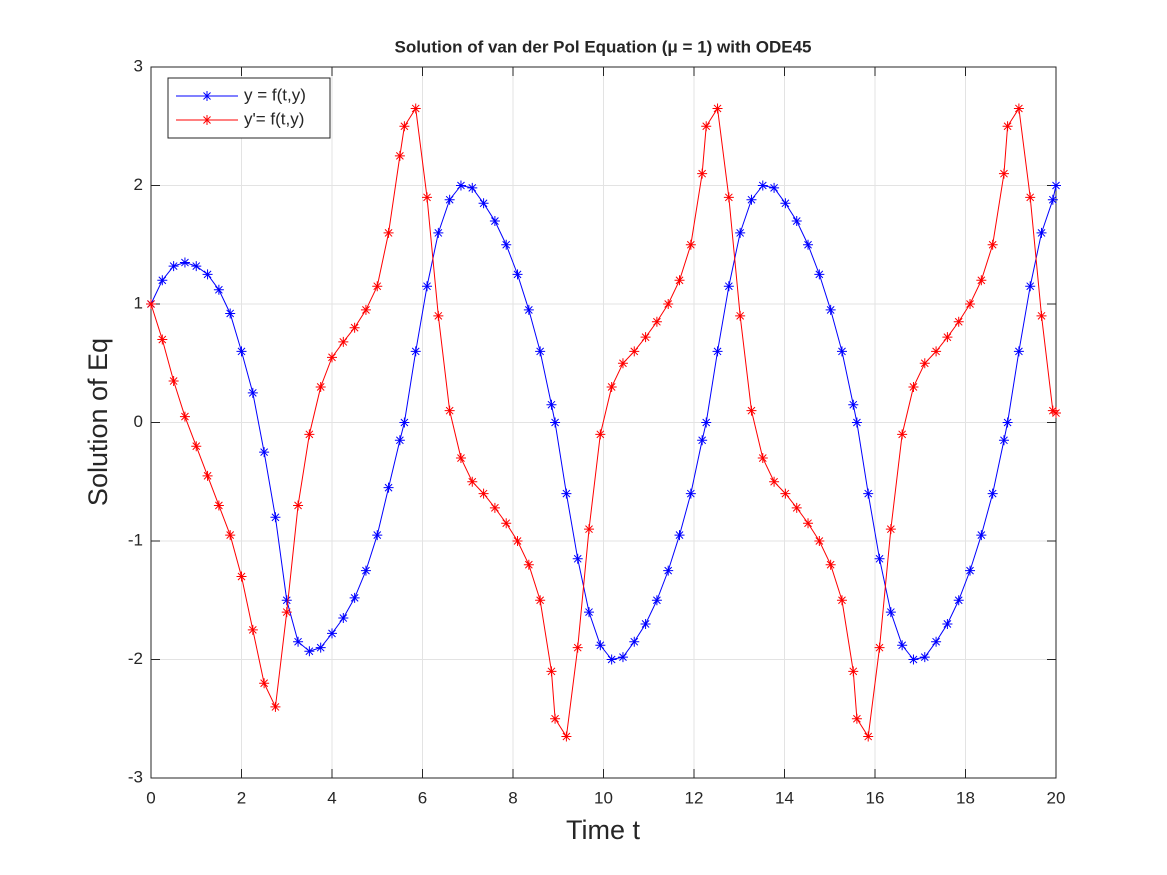  What do you see at coordinates (694, 797) in the screenshot?
I see `x-tick-label: 12` at bounding box center [694, 797].